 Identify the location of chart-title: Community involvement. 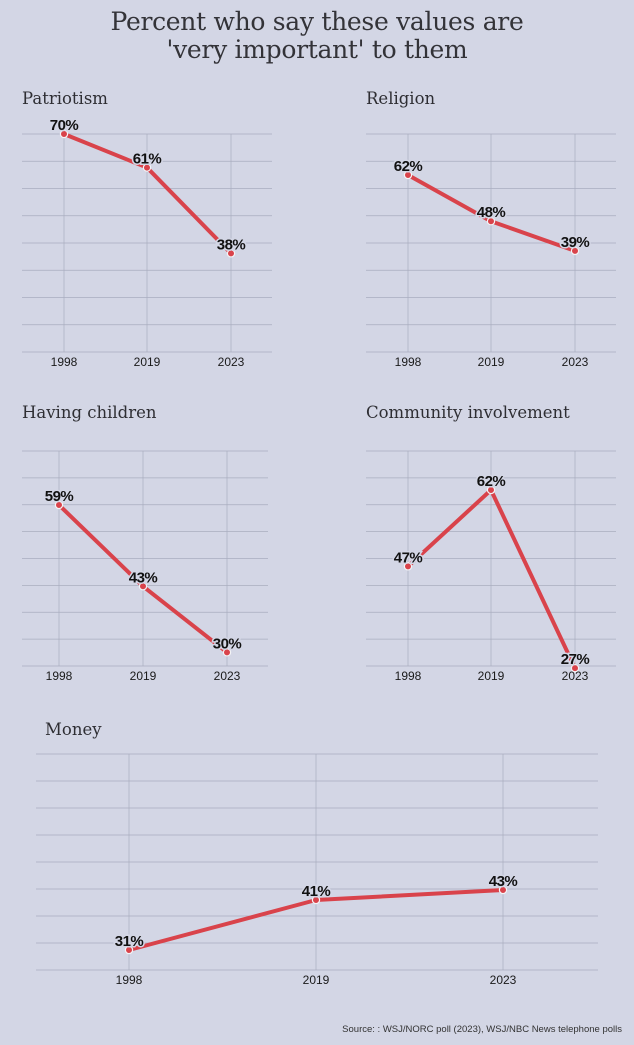
(468, 412).